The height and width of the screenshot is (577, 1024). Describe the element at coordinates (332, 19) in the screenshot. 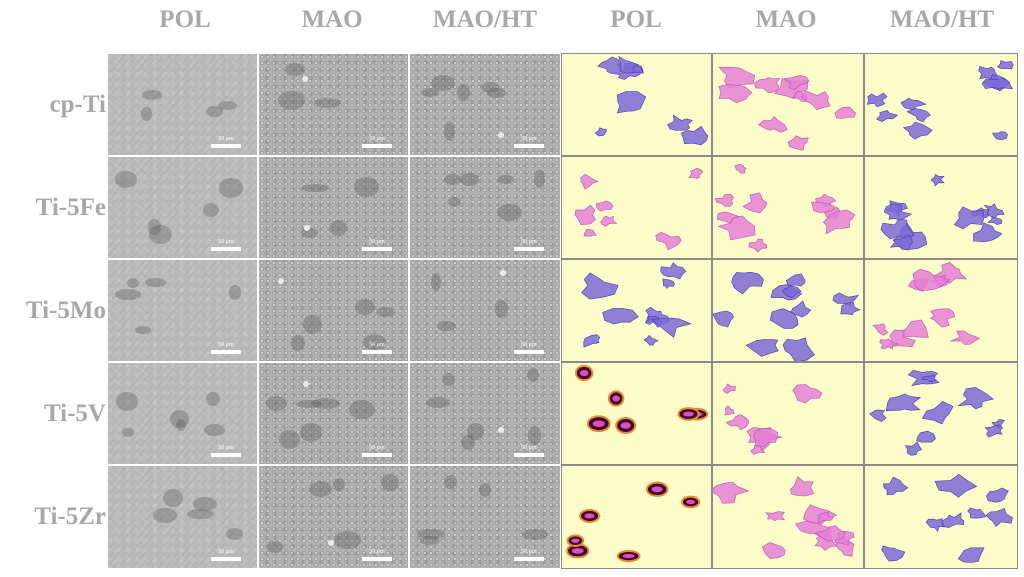

I see `column-header-2: MAO` at that location.